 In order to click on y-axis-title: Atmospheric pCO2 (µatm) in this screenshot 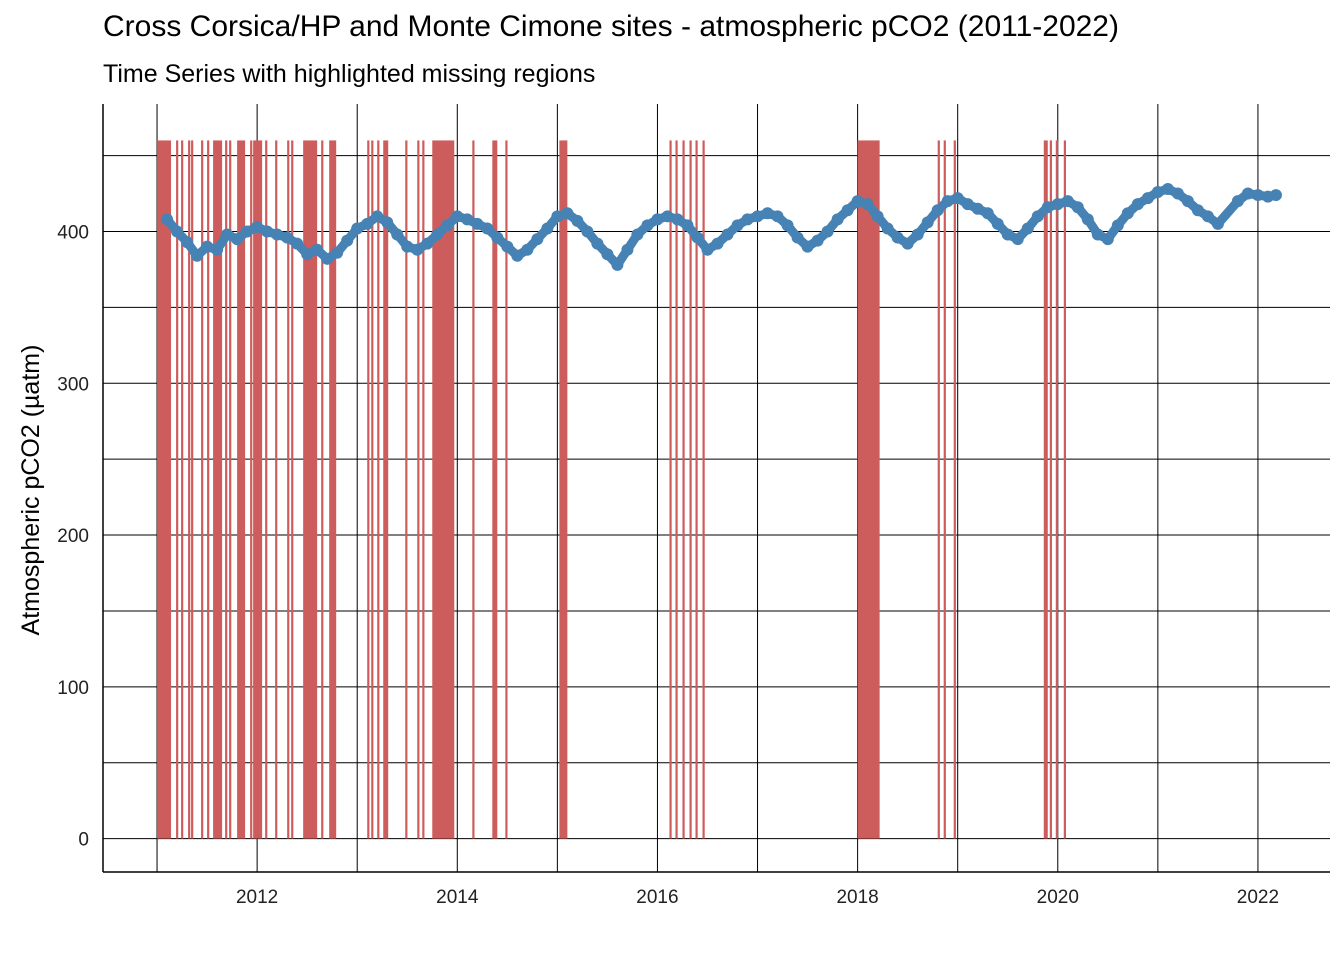, I will do `click(31, 490)`.